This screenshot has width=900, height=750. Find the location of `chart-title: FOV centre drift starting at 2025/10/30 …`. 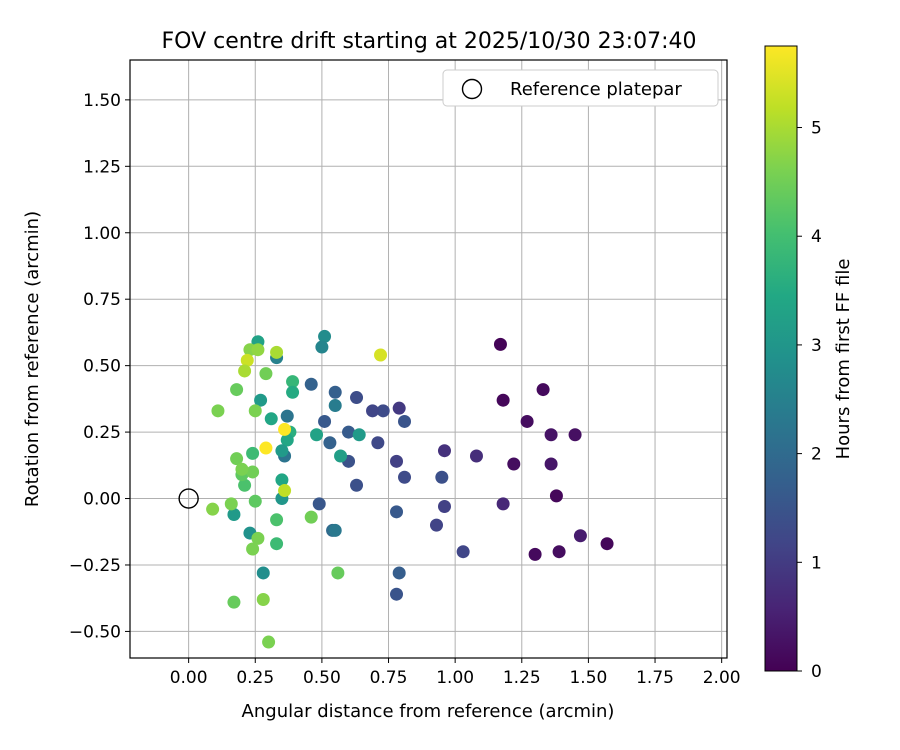

chart-title: FOV centre drift starting at 2025/10/30 … is located at coordinates (429, 41).